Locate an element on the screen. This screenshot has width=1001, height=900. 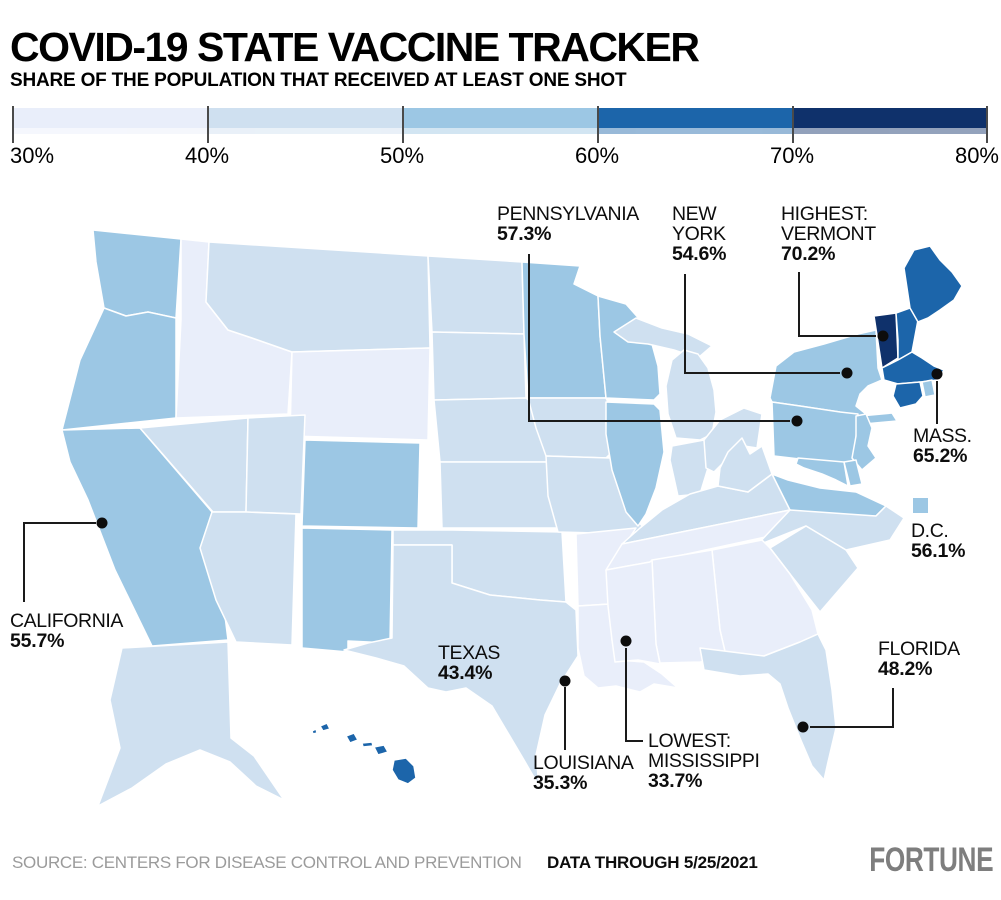
california-callout-line is located at coordinates (59, 562).